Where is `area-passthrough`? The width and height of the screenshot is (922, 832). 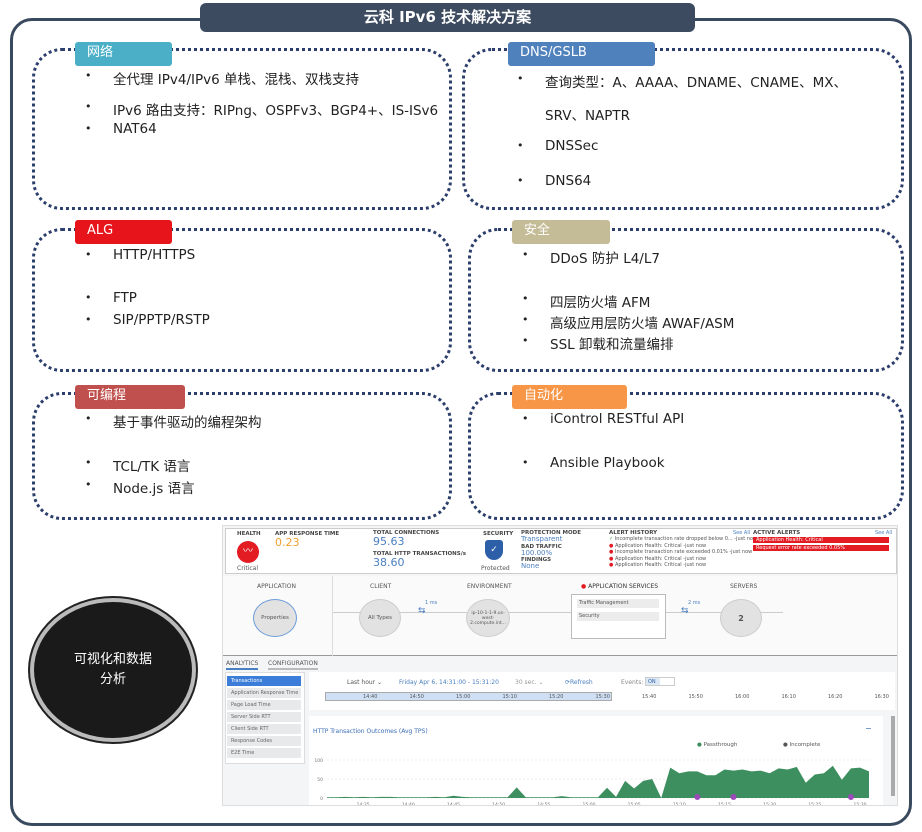
area-passthrough is located at coordinates (598, 781).